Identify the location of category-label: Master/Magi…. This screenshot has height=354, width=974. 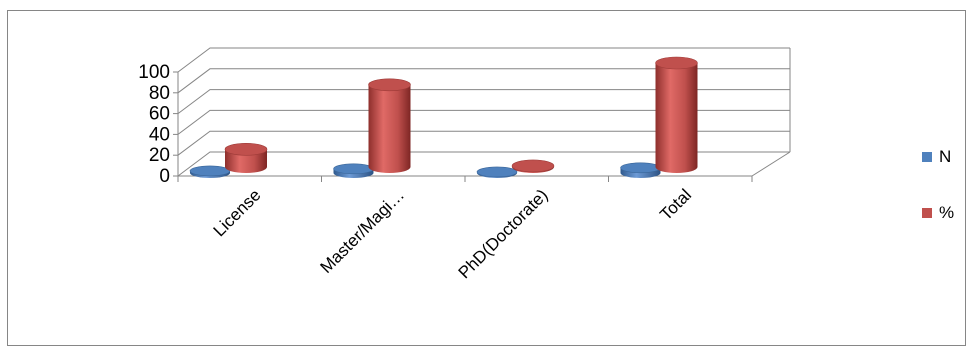
(362, 231).